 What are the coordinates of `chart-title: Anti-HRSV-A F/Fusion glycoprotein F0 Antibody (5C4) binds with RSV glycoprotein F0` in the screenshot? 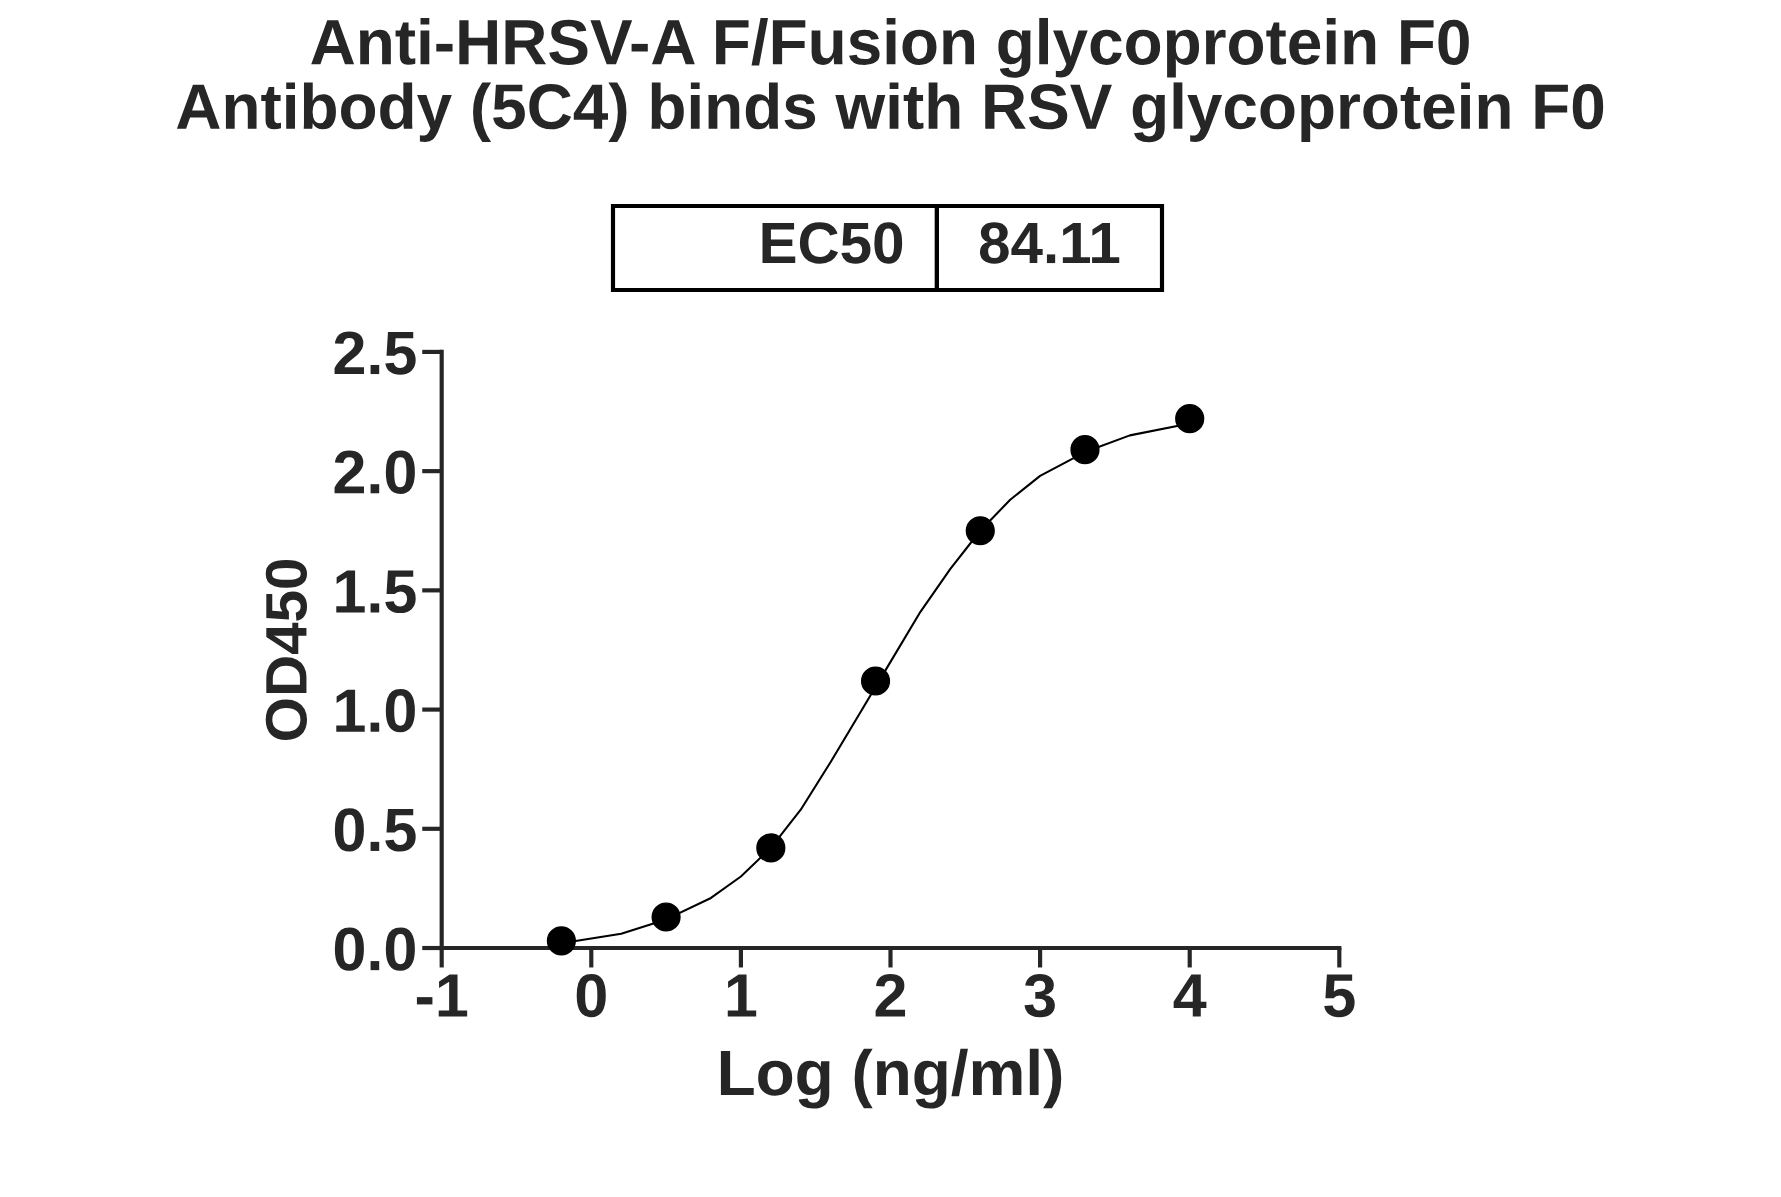 It's located at (890, 80).